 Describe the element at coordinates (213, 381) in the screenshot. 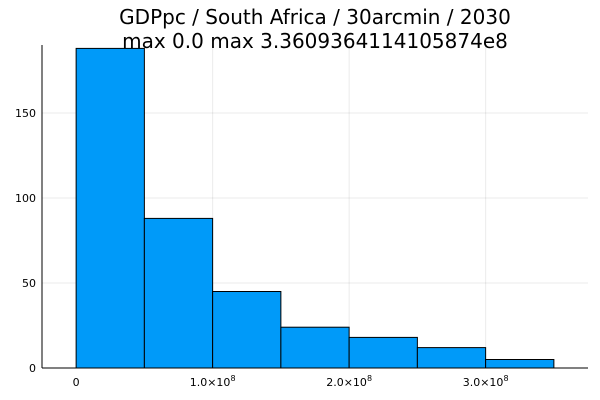

I see `x-tick-label: 1.0×10⁸` at that location.